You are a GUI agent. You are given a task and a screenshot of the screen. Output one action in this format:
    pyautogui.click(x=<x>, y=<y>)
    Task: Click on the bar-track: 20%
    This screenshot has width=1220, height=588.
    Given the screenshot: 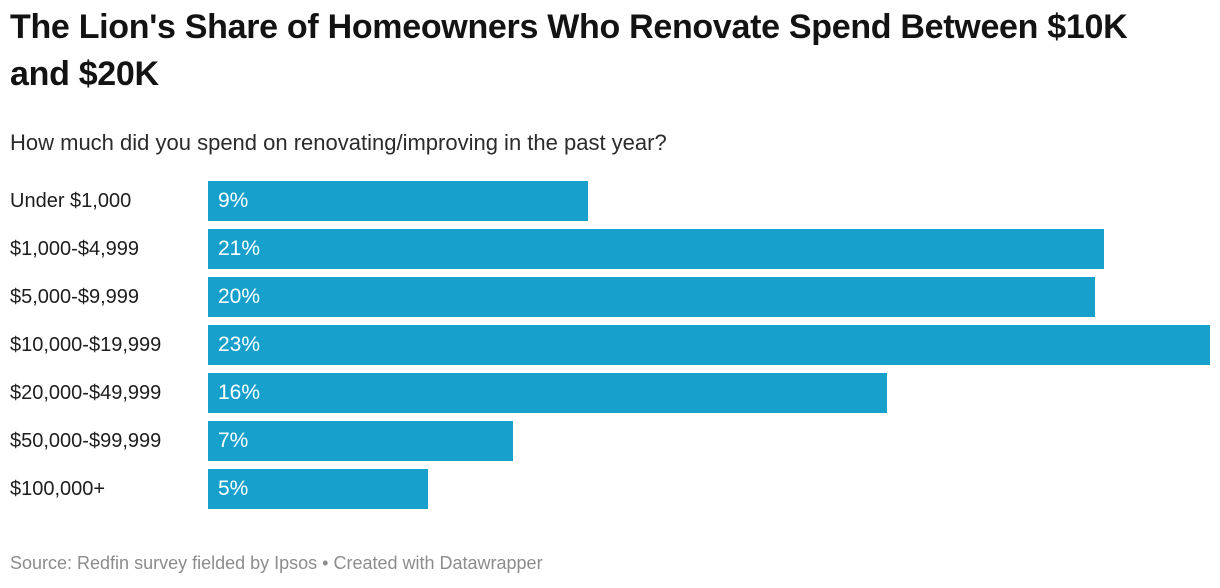 What is the action you would take?
    pyautogui.click(x=709, y=297)
    